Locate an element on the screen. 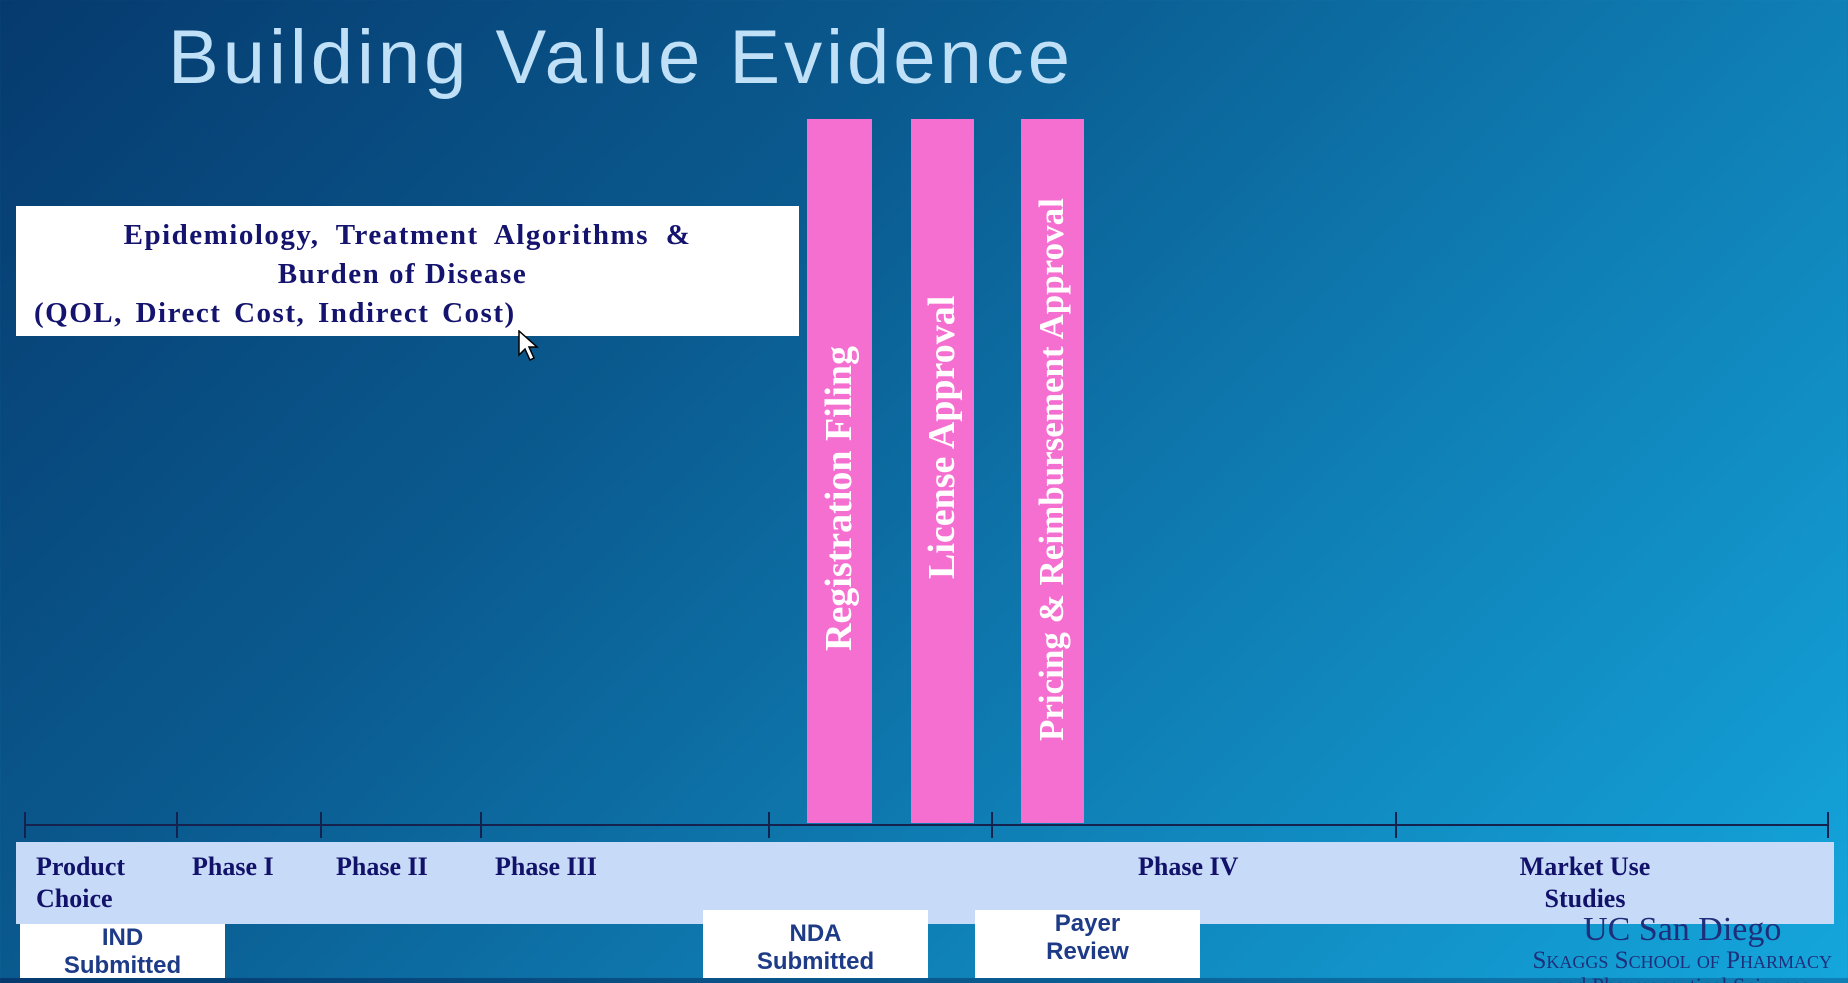  evidence-line-3: (QOL, Direct Cost, Indirect Cost) is located at coordinates (275, 313).